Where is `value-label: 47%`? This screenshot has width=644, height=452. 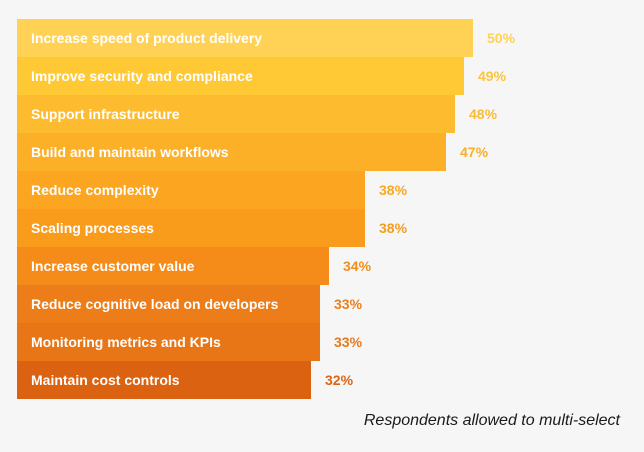
value-label: 47% is located at coordinates (474, 152).